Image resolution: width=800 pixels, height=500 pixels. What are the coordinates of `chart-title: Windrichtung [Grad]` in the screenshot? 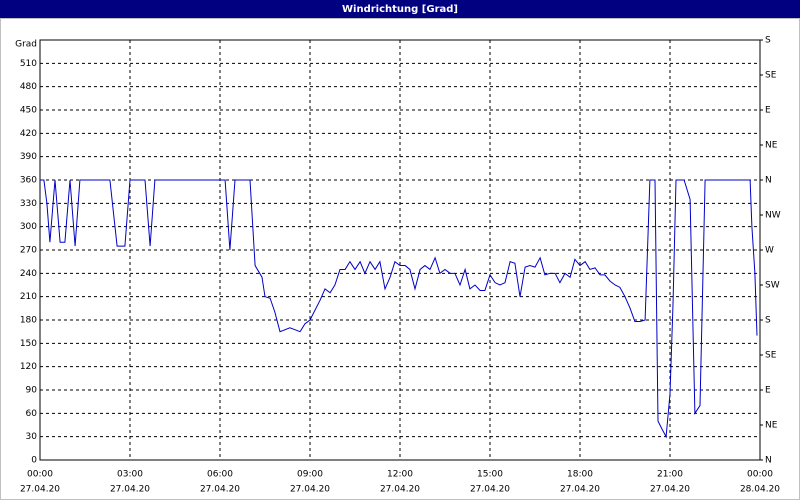 It's located at (400, 9).